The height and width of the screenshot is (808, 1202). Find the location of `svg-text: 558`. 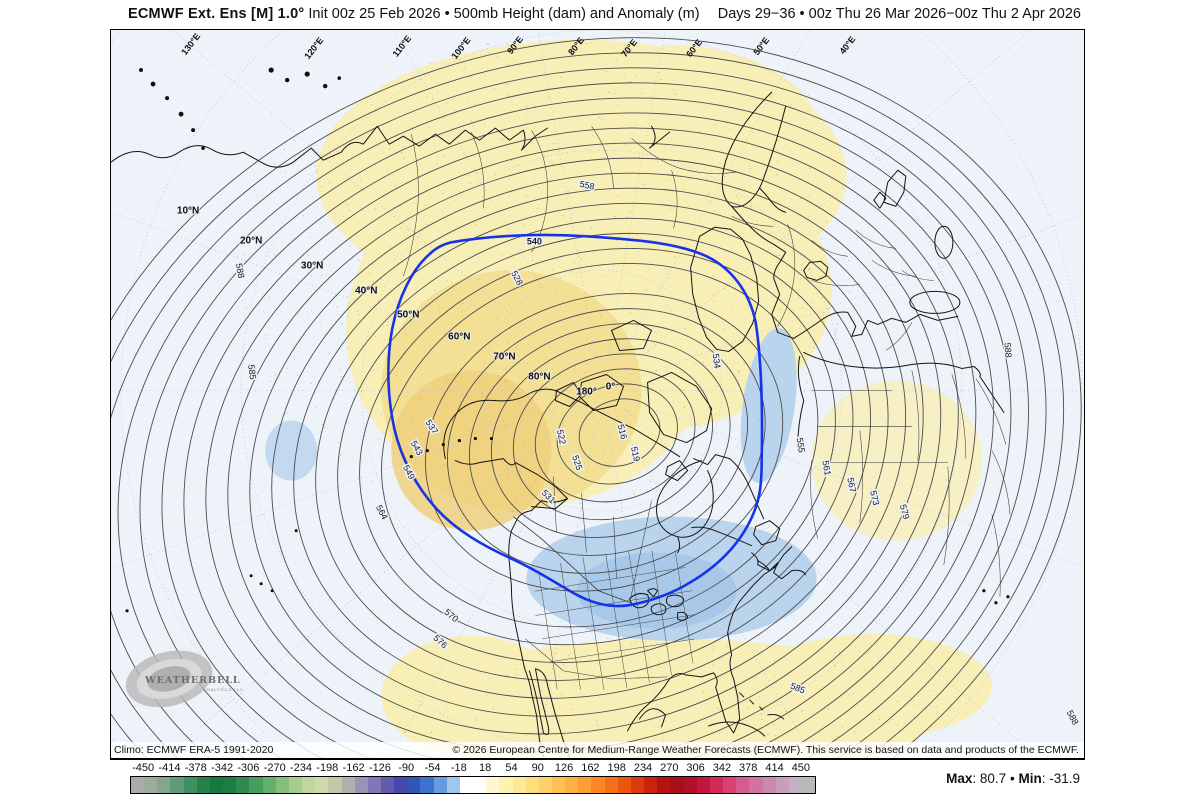

svg-text: 558 is located at coordinates (587, 185).